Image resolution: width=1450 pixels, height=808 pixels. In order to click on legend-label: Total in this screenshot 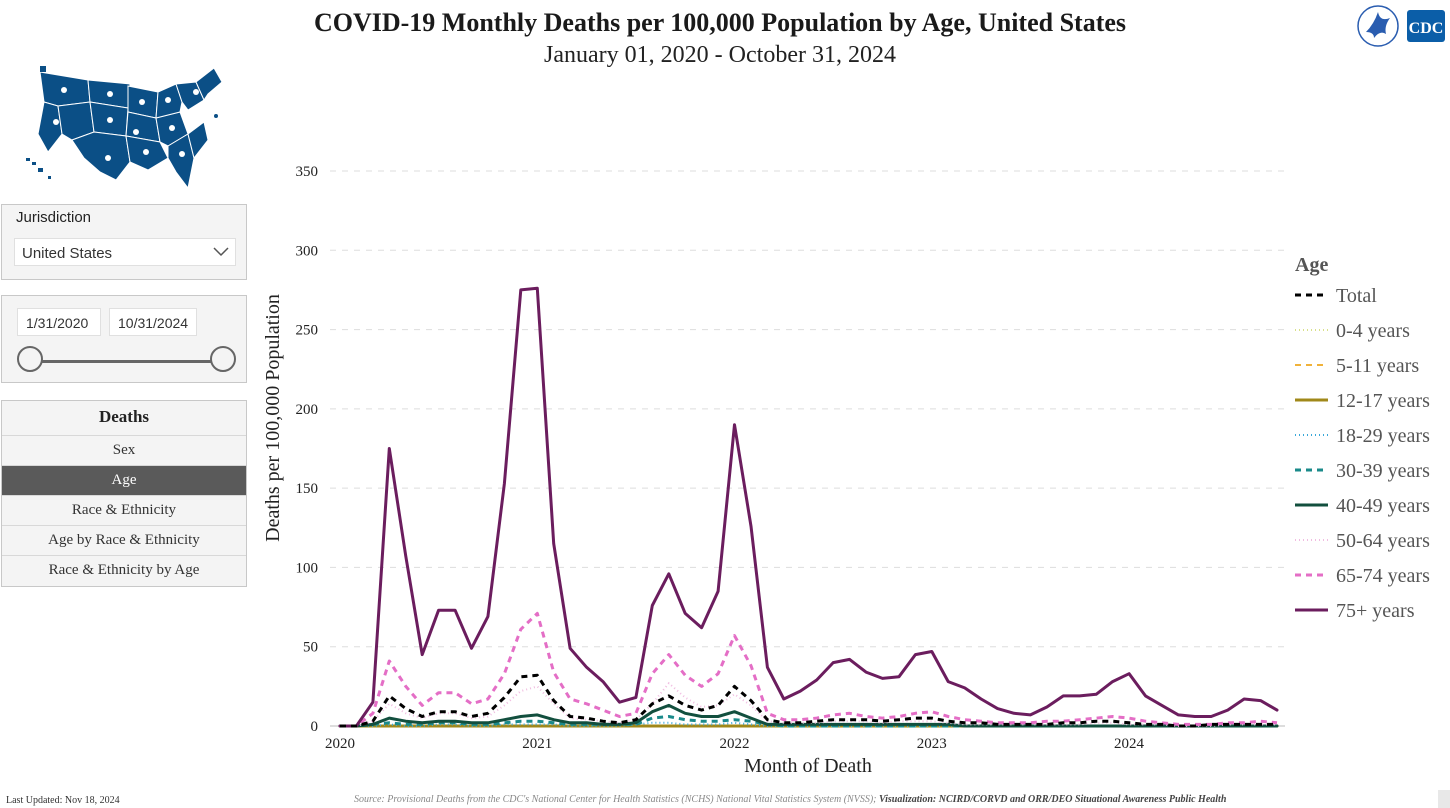, I will do `click(1356, 296)`.